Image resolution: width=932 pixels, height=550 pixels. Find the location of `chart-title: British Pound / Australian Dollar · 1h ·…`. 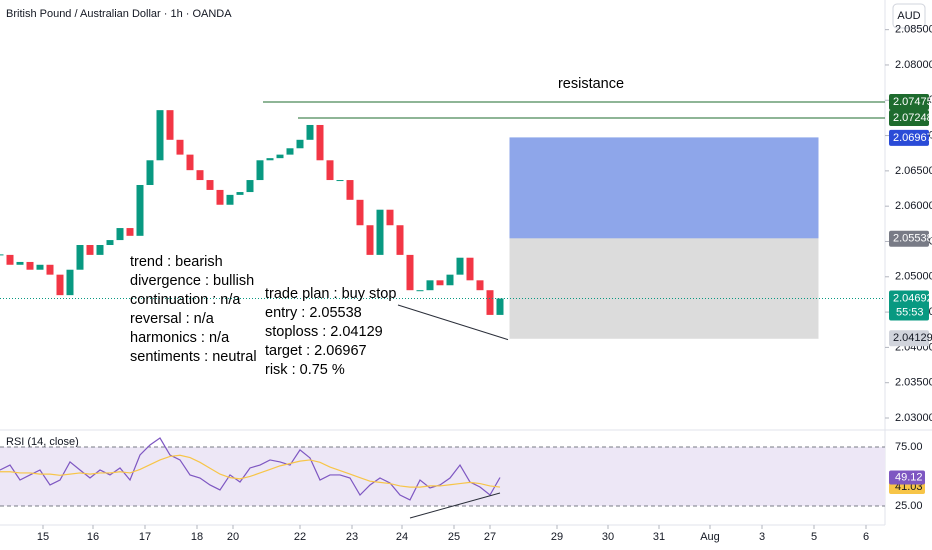

chart-title: British Pound / Australian Dollar · 1h ·… is located at coordinates (119, 14).